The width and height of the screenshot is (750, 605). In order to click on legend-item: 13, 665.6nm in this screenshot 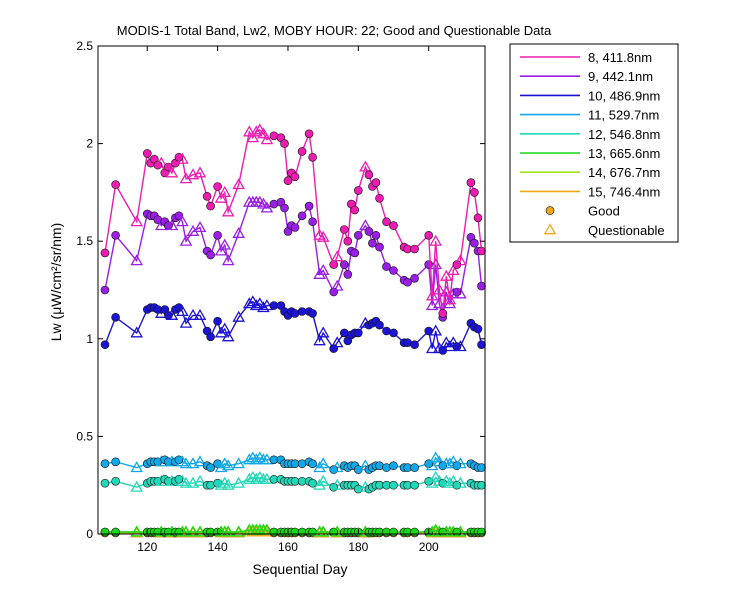, I will do `click(590, 153)`.